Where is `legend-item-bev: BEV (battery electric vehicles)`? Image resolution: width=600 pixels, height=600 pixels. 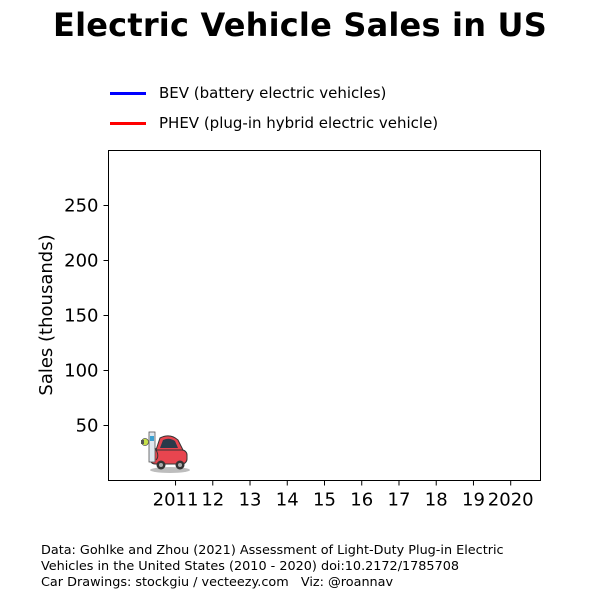
legend-item-bev: BEV (battery electric vehicles) is located at coordinates (274, 93).